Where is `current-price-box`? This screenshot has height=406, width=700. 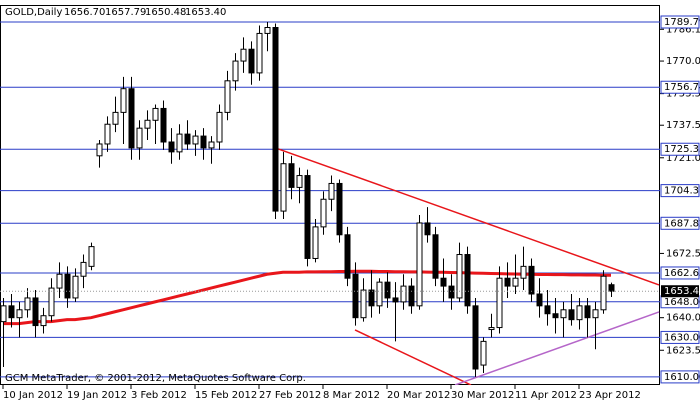
current-price-box is located at coordinates (680, 291).